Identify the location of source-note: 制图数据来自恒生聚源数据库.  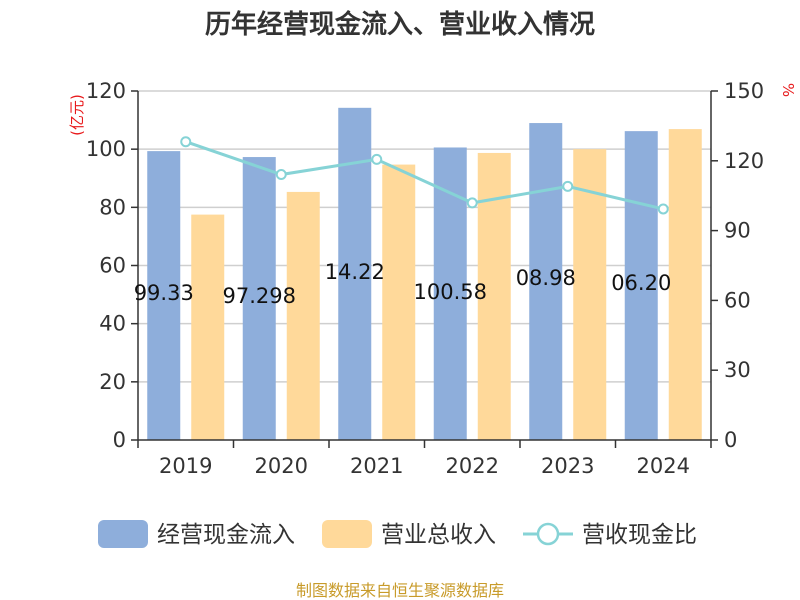
(400, 590).